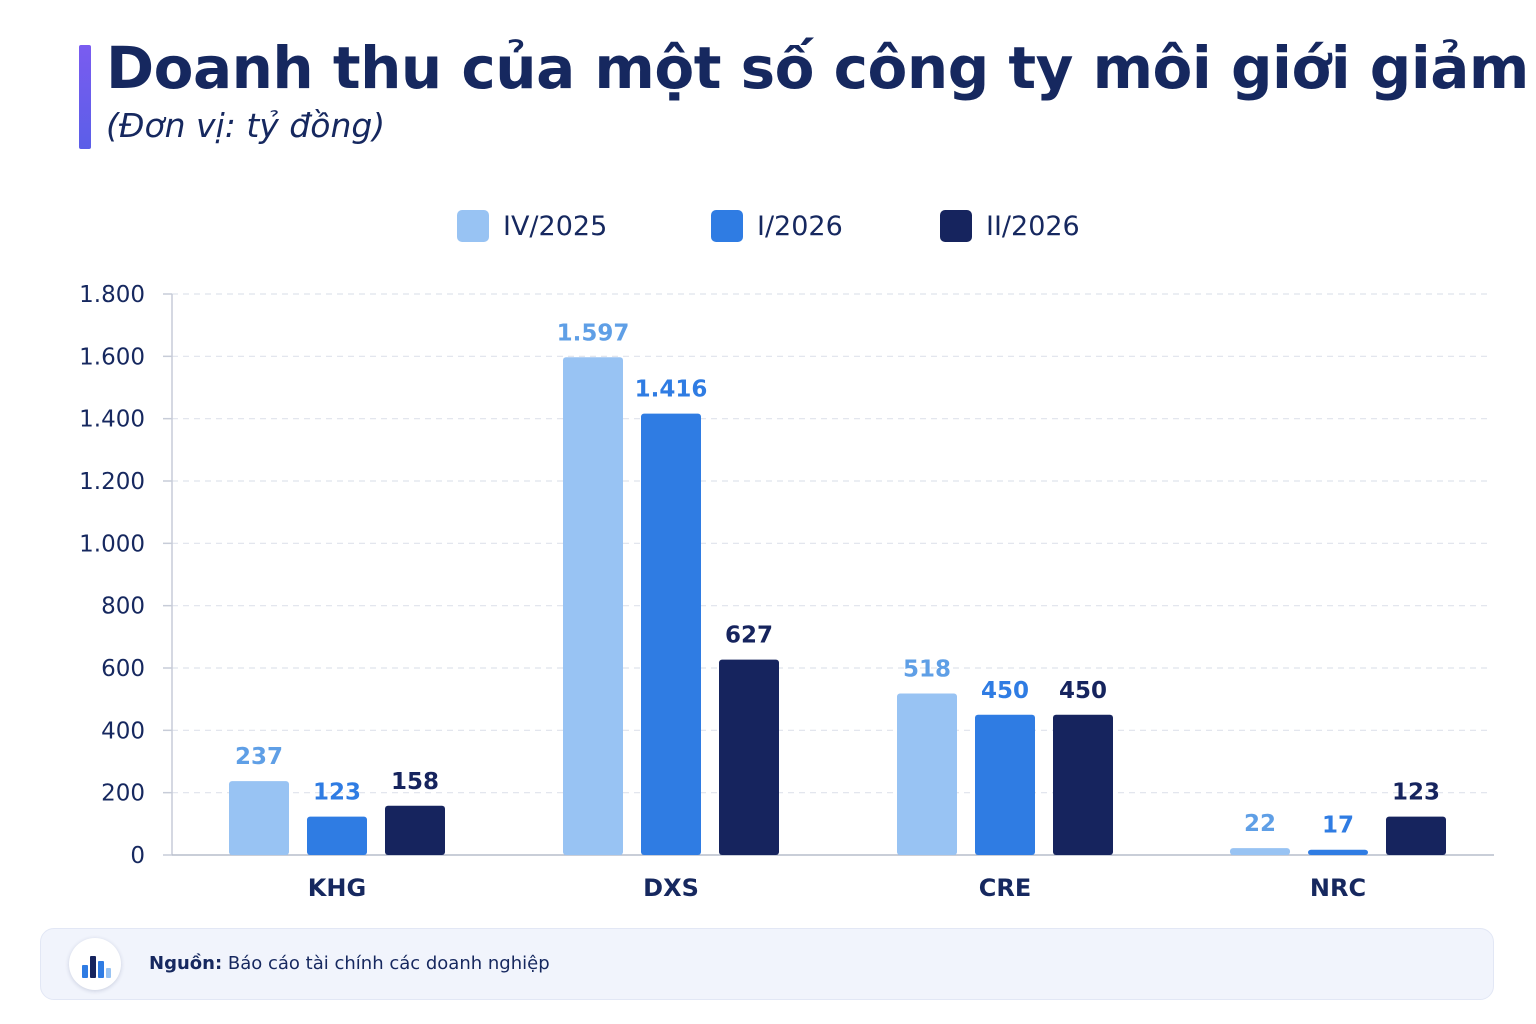 The image size is (1536, 1024). I want to click on y-tick-label: 1.000, so click(112, 544).